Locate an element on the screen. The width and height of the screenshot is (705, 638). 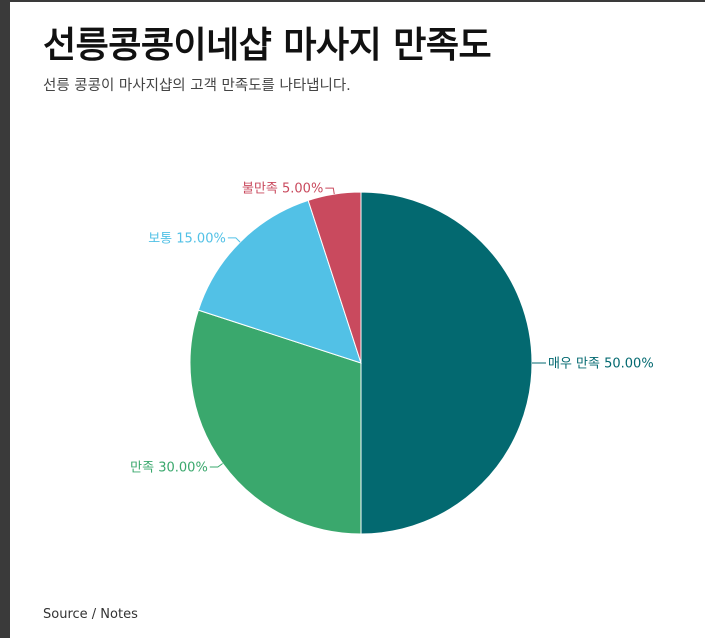
chart-title: 선릉콩콩이네샵 마사지 만족도 is located at coordinates (267, 45).